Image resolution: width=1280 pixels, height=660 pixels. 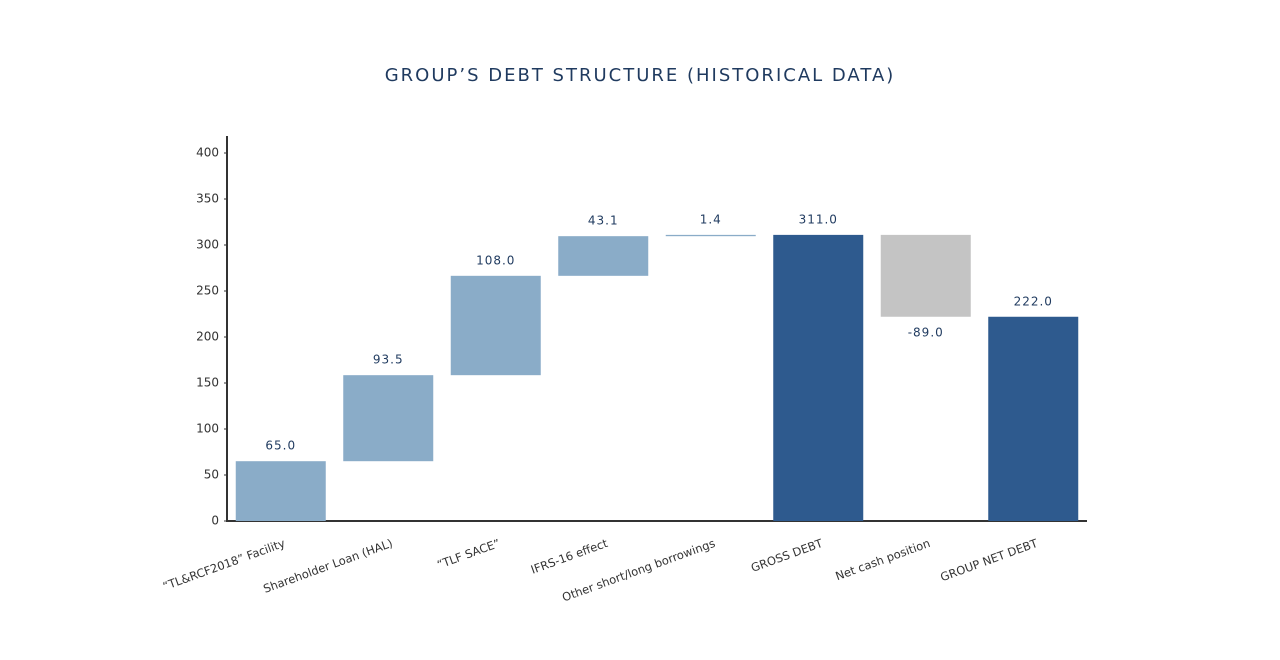 I want to click on y-tick-label: 300, so click(x=207, y=245).